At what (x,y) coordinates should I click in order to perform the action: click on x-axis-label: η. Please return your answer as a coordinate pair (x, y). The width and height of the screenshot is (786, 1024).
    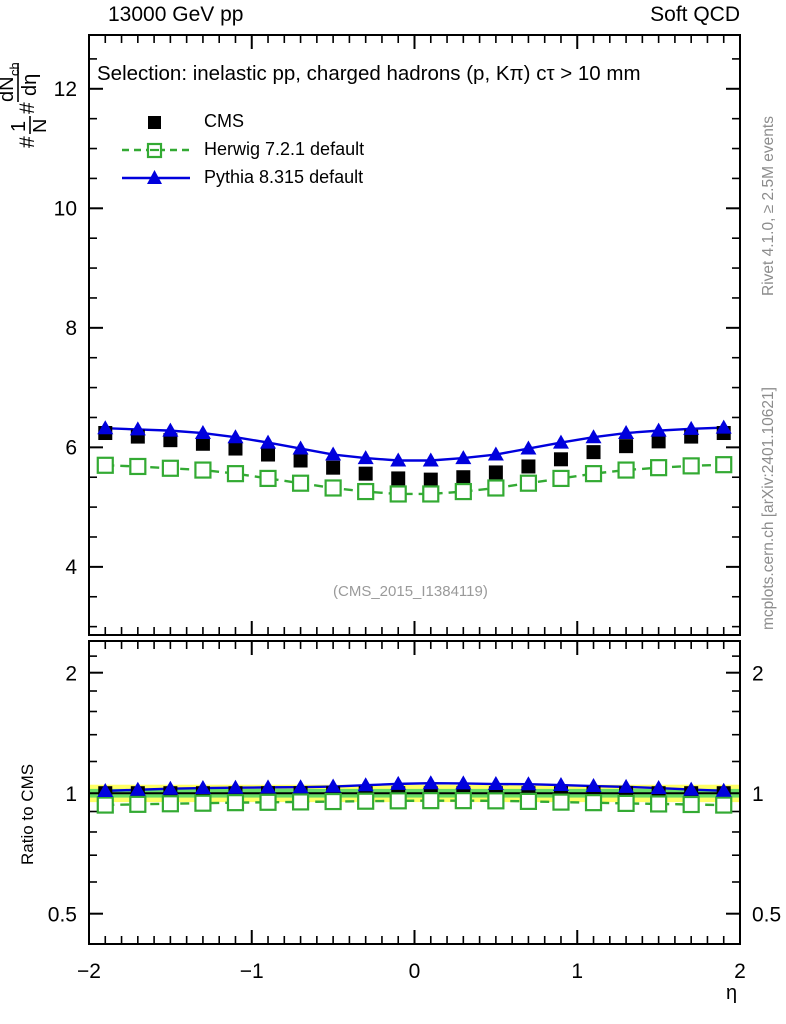
    Looking at the image, I should click on (732, 993).